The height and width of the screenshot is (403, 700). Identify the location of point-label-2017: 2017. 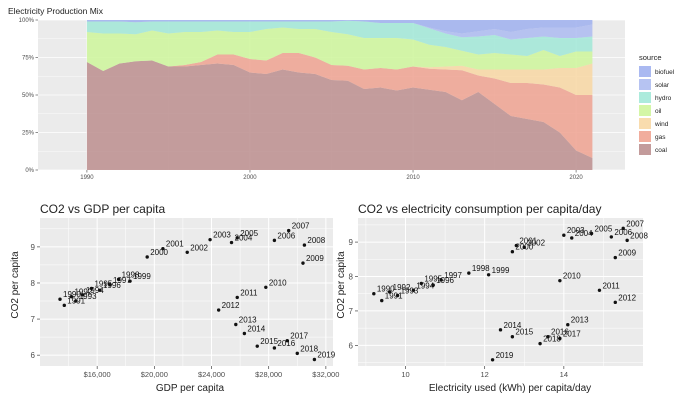
(299, 336).